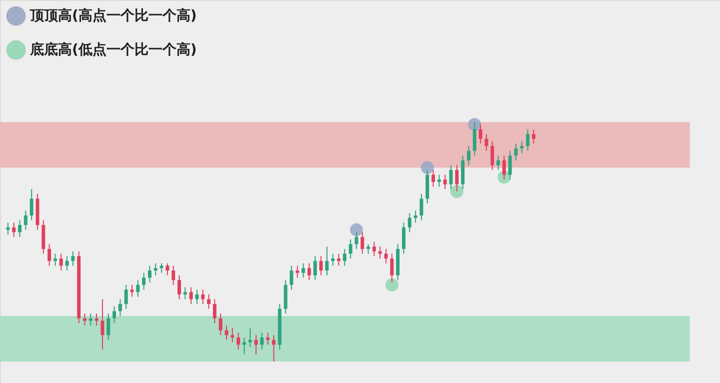  What do you see at coordinates (113, 15) in the screenshot?
I see `legend-label: 顶顶高(高点一个比一个高)` at bounding box center [113, 15].